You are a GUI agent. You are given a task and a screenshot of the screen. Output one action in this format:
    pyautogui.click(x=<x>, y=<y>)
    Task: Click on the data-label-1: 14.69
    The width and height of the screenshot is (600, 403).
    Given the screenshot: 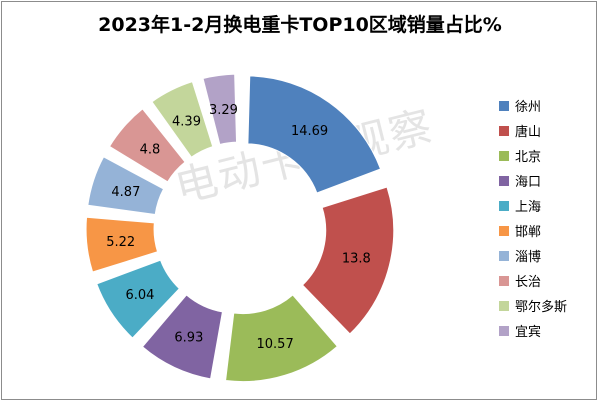 What is the action you would take?
    pyautogui.click(x=309, y=131)
    